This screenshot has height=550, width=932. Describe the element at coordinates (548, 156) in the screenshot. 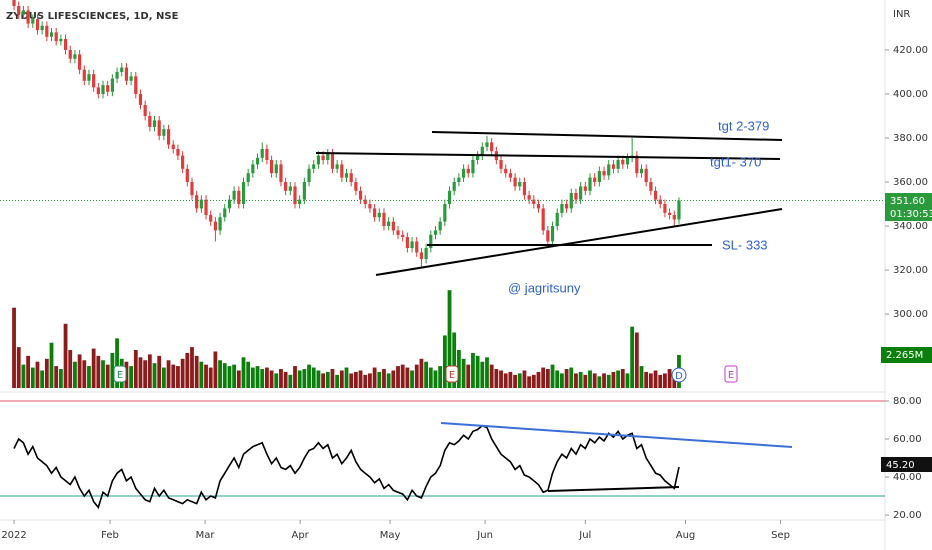

I see `trendline` at that location.